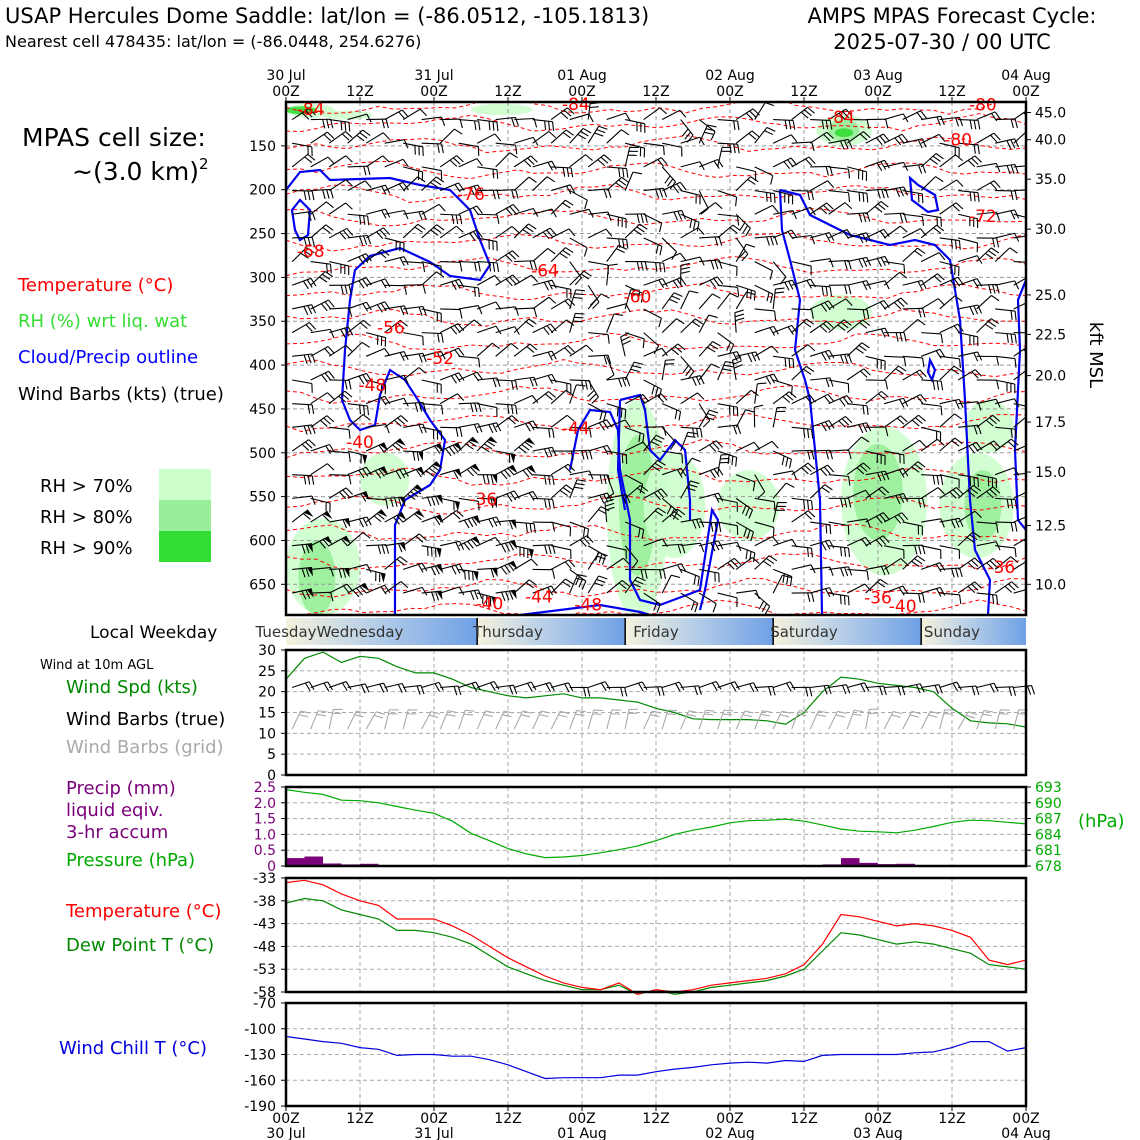  Describe the element at coordinates (360, 443) in the screenshot. I see `temperature-label: -40` at that location.